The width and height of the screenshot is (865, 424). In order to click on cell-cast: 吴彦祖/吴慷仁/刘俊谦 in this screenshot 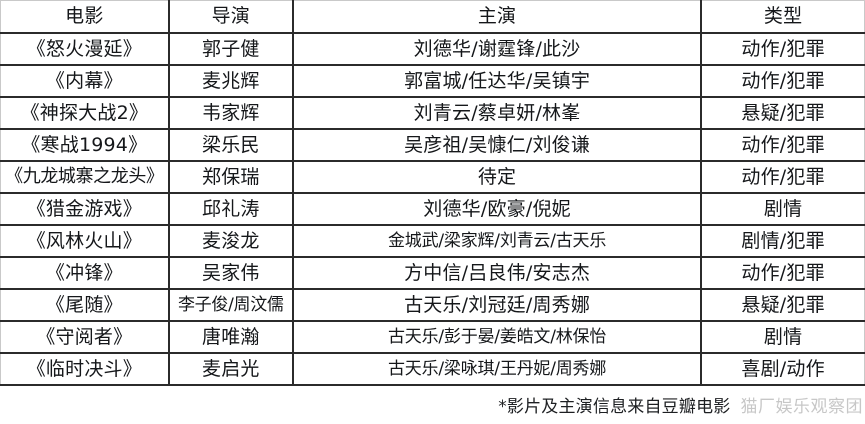, I will do `click(497, 144)`.